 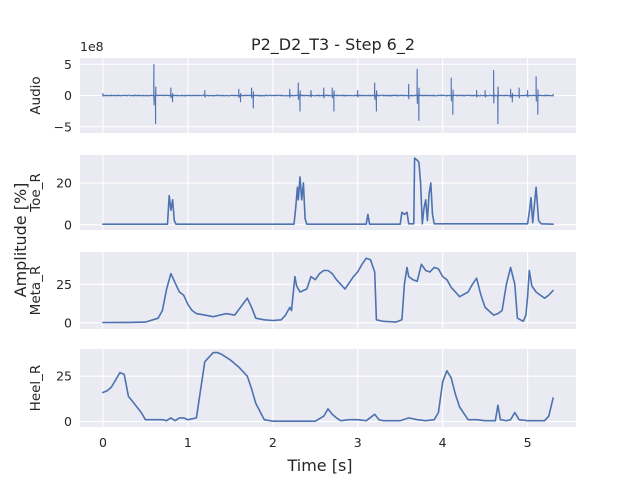 I want to click on panel-ylabel: Heel_R, so click(x=36, y=388).